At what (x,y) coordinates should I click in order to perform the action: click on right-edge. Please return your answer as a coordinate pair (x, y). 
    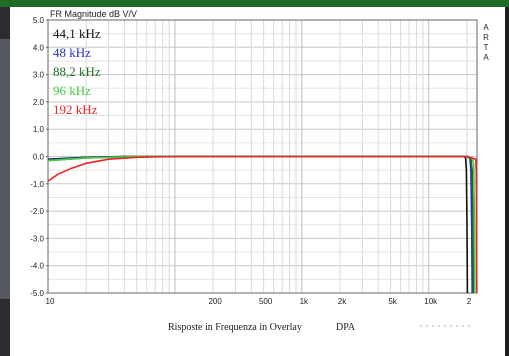
    Looking at the image, I should click on (507, 181).